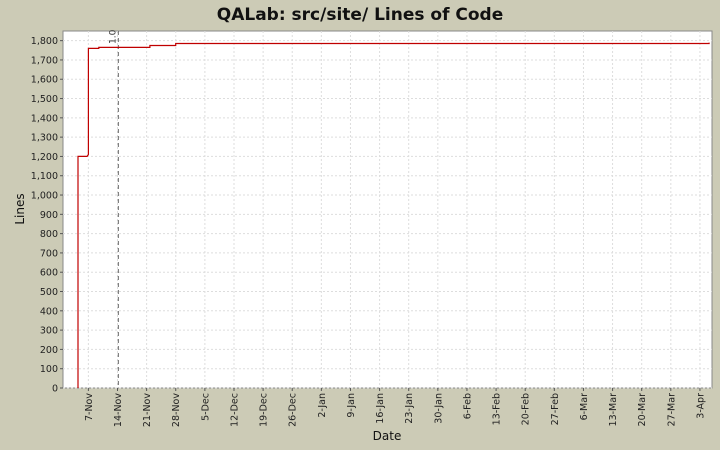 The height and width of the screenshot is (450, 720). What do you see at coordinates (322, 405) in the screenshot?
I see `x-tick-label: 2-Jan` at bounding box center [322, 405].